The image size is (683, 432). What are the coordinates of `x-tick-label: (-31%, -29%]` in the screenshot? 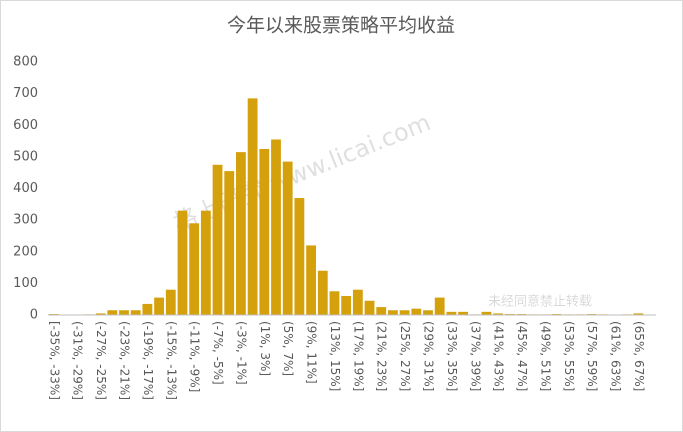 It's located at (78, 360).